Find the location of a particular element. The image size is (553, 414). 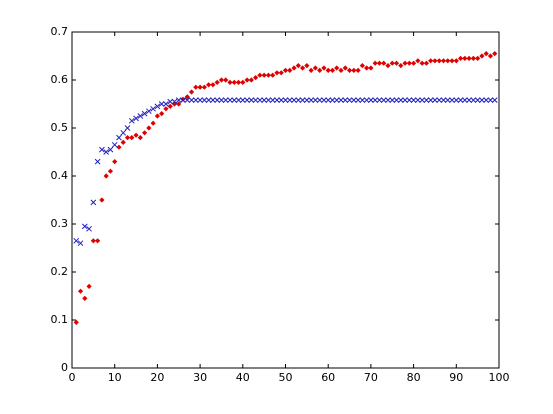

x-tick-label: 20 is located at coordinates (157, 377).